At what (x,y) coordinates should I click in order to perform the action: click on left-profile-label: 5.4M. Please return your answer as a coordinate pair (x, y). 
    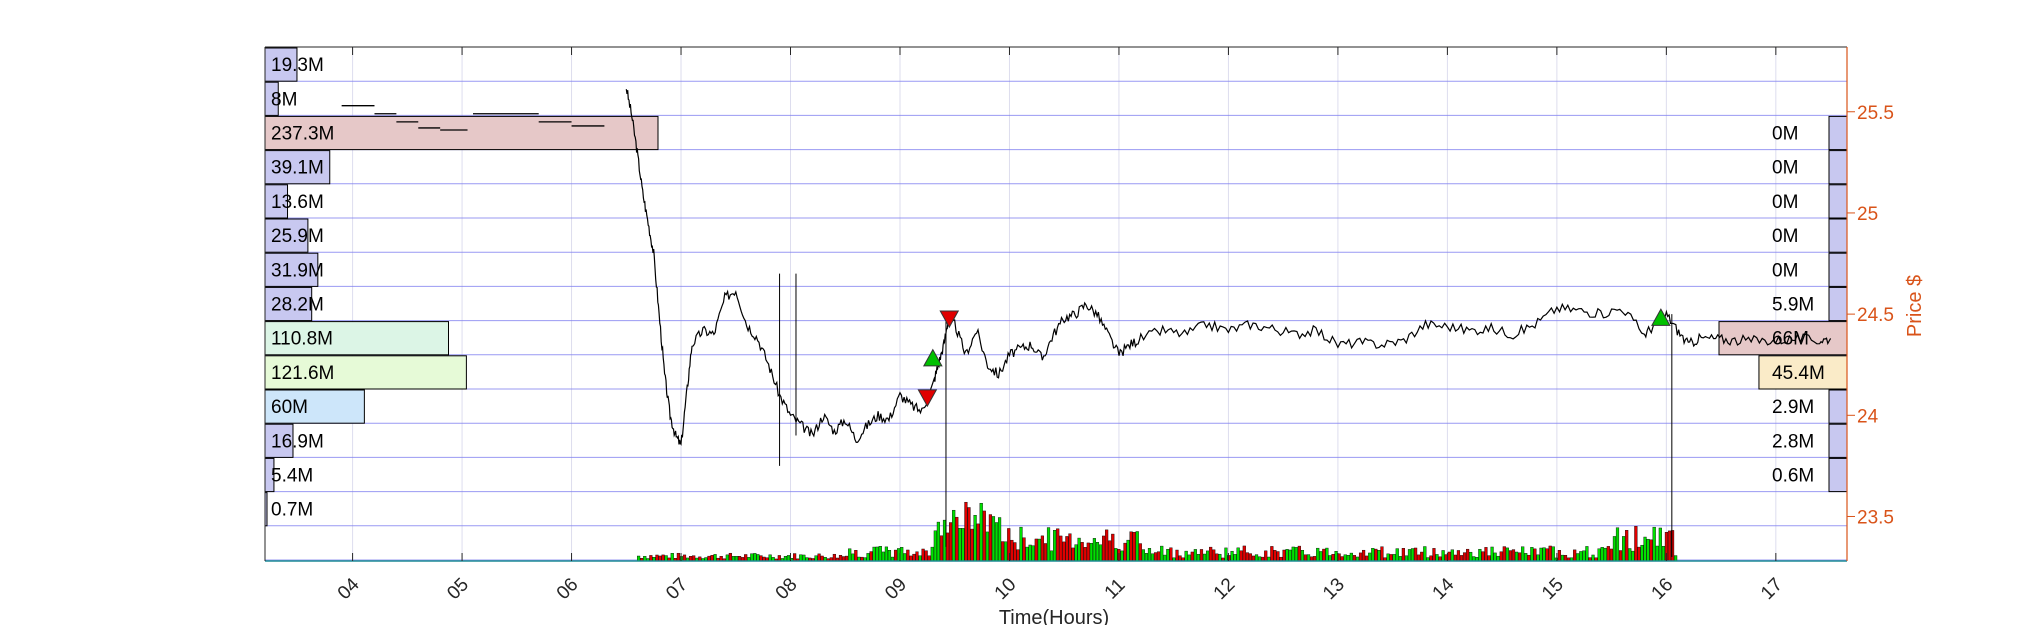
    Looking at the image, I should click on (292, 476).